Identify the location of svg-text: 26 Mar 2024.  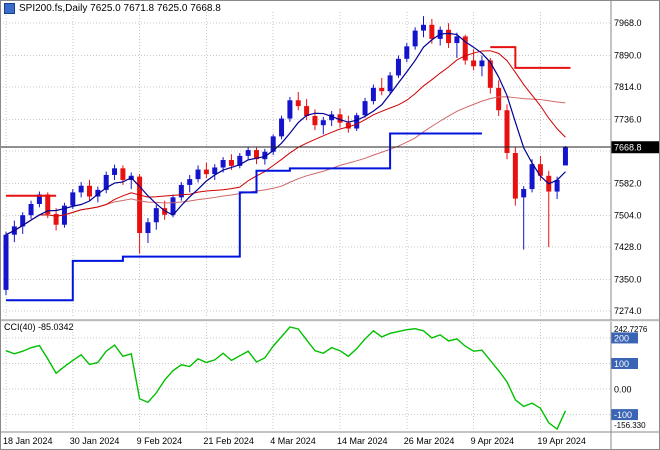
(429, 441).